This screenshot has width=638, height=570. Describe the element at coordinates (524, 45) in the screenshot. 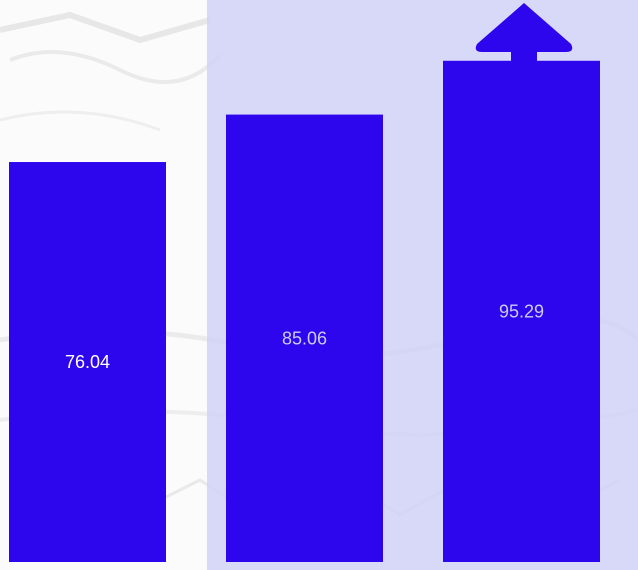

I see `trend-up-arrow-icon` at that location.